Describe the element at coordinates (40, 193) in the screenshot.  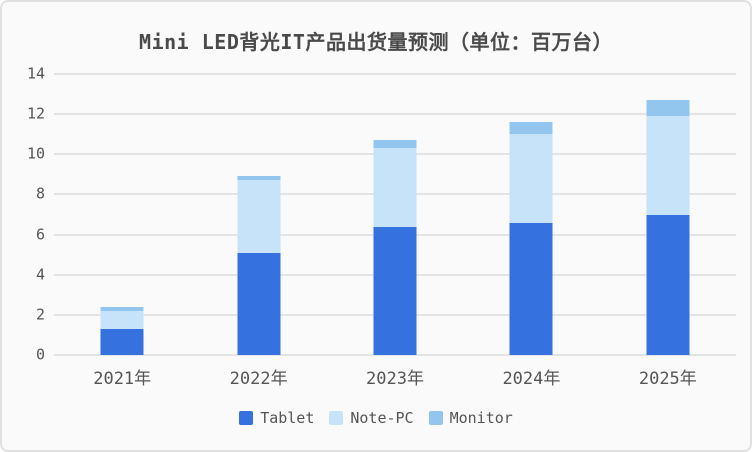
I see `y-axis-tick-label: 8` at that location.